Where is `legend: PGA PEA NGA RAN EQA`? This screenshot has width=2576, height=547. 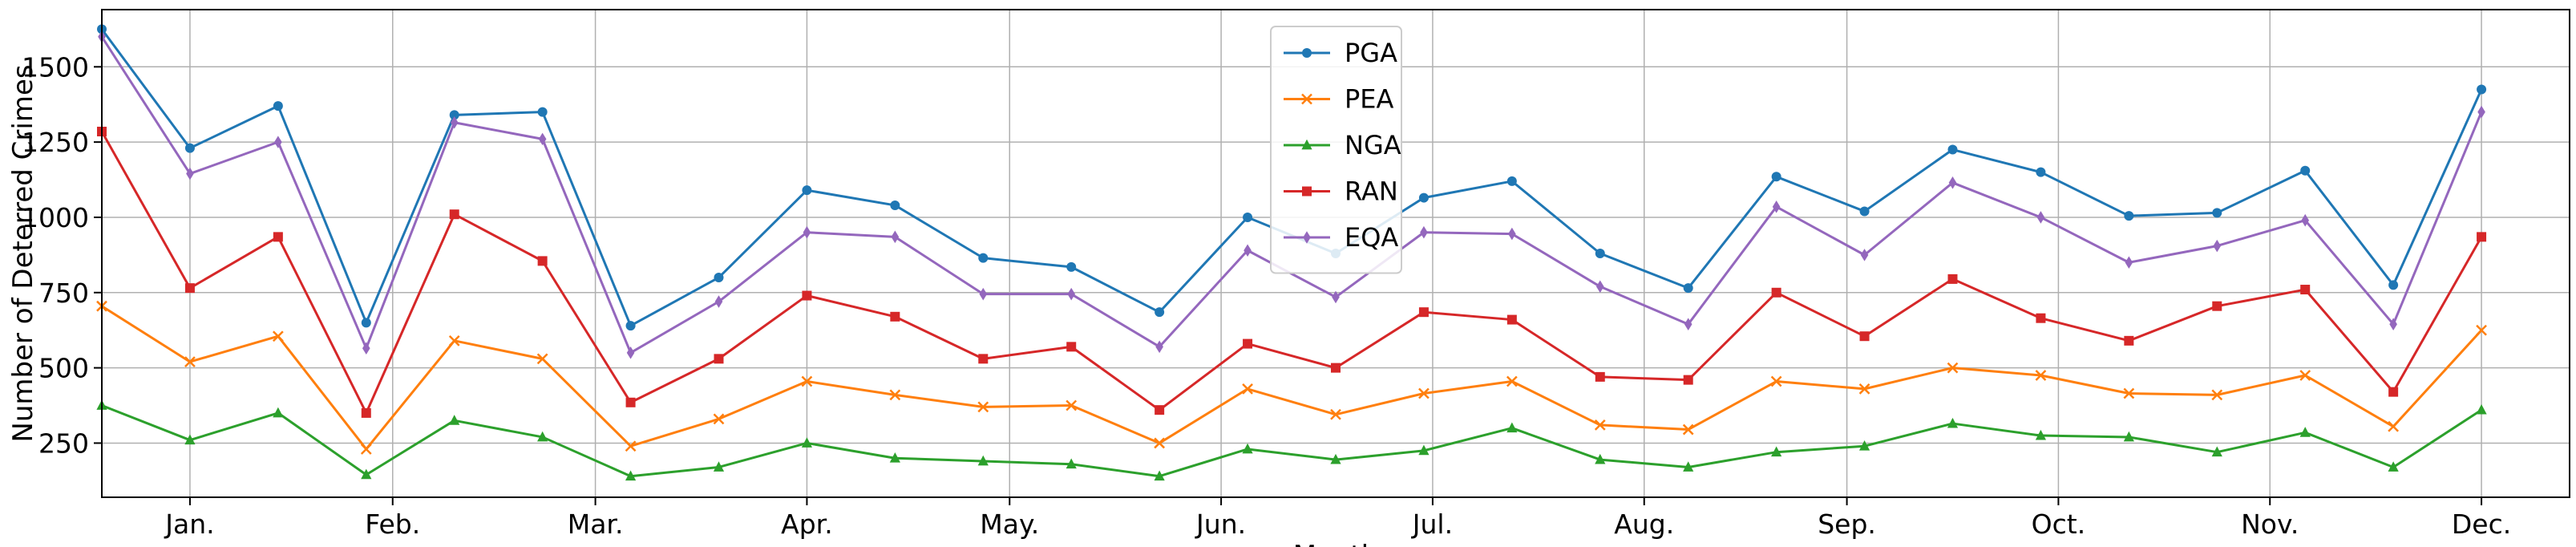
legend: PGA PEA NGA RAN EQA is located at coordinates (1336, 150).